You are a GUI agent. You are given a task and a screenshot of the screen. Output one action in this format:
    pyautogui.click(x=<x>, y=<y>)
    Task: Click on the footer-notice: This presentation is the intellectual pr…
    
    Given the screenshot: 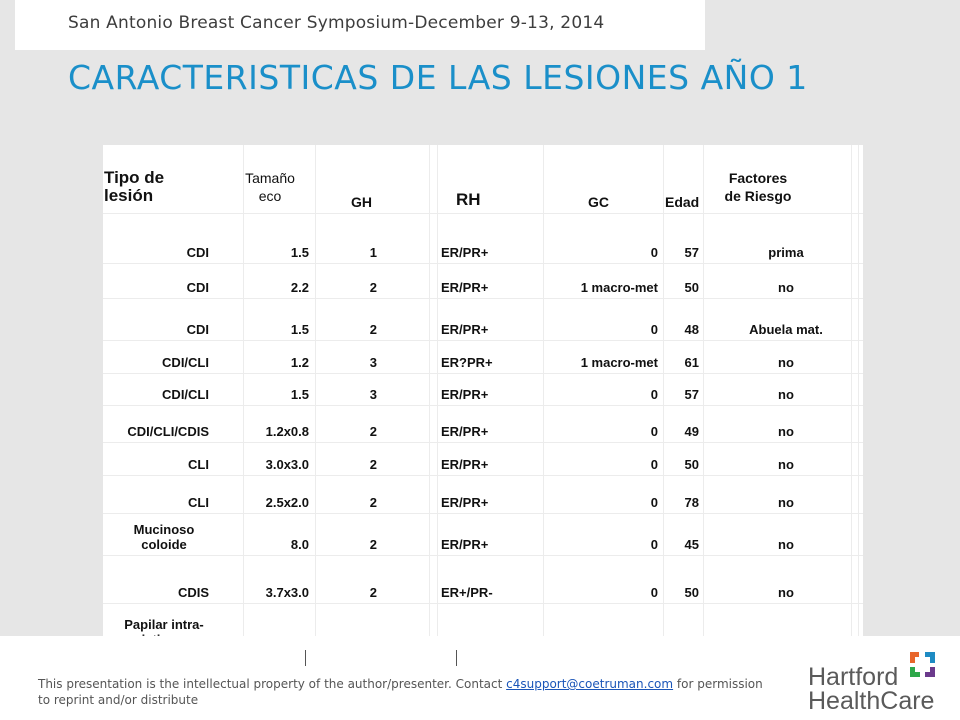 What is the action you would take?
    pyautogui.click(x=408, y=692)
    